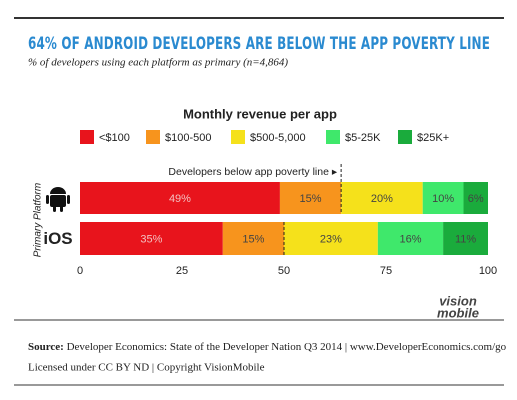  What do you see at coordinates (488, 271) in the screenshot?
I see `x-tick-label: 100` at bounding box center [488, 271].